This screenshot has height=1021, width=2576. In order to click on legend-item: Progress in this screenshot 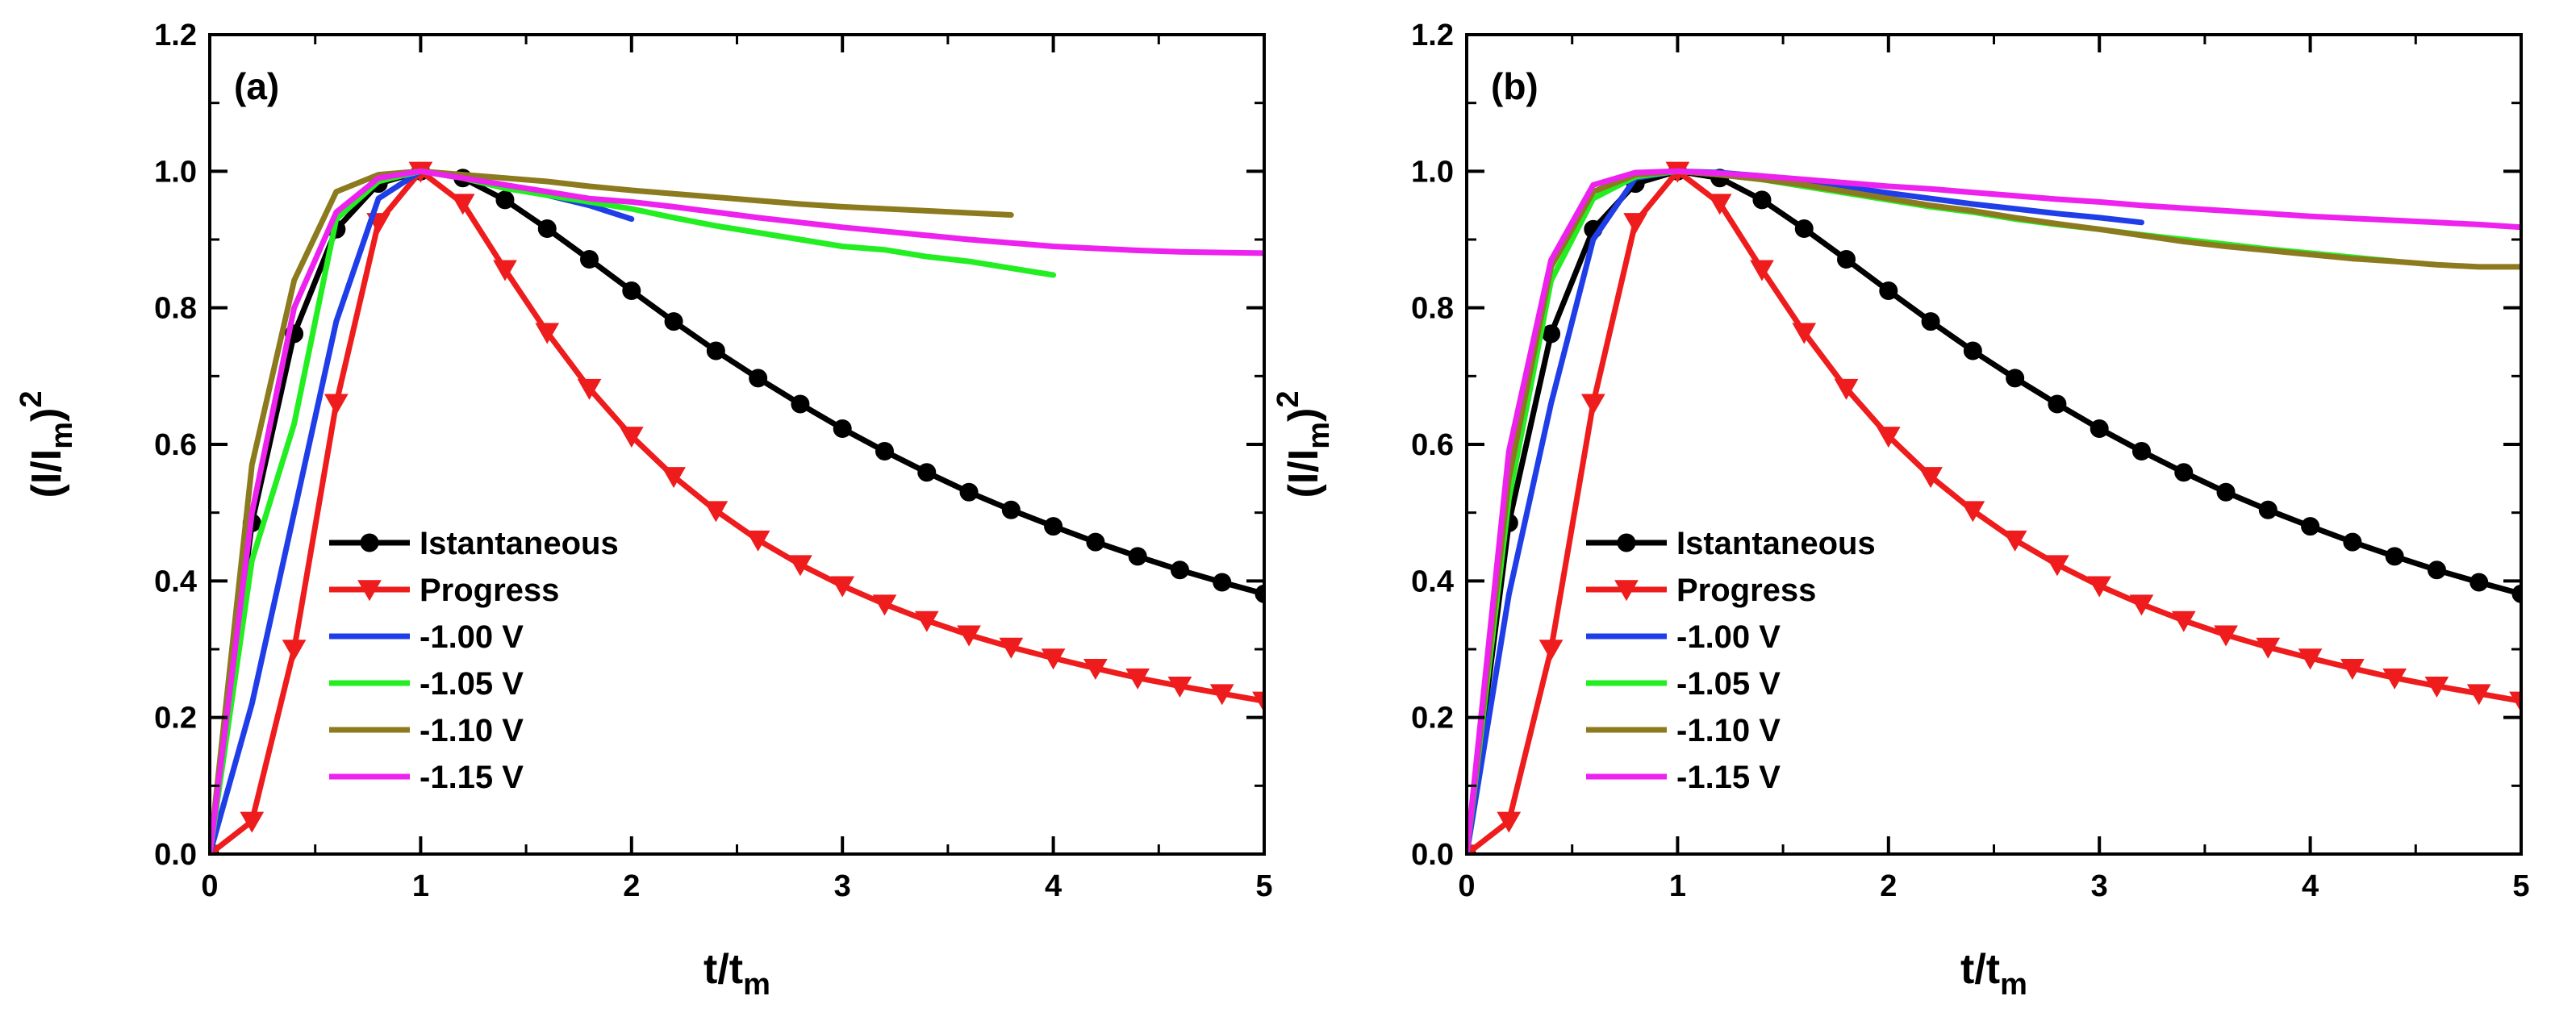, I will do `click(1701, 590)`.